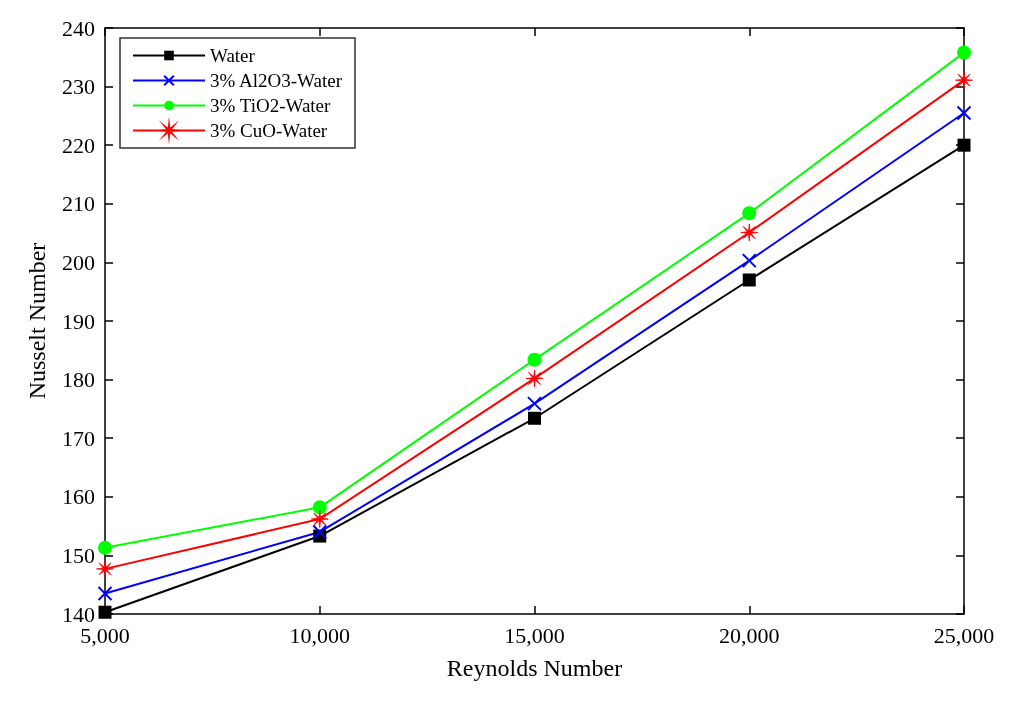 The image size is (1016, 704). Describe the element at coordinates (78, 28) in the screenshot. I see `y-tick-label: 240` at that location.